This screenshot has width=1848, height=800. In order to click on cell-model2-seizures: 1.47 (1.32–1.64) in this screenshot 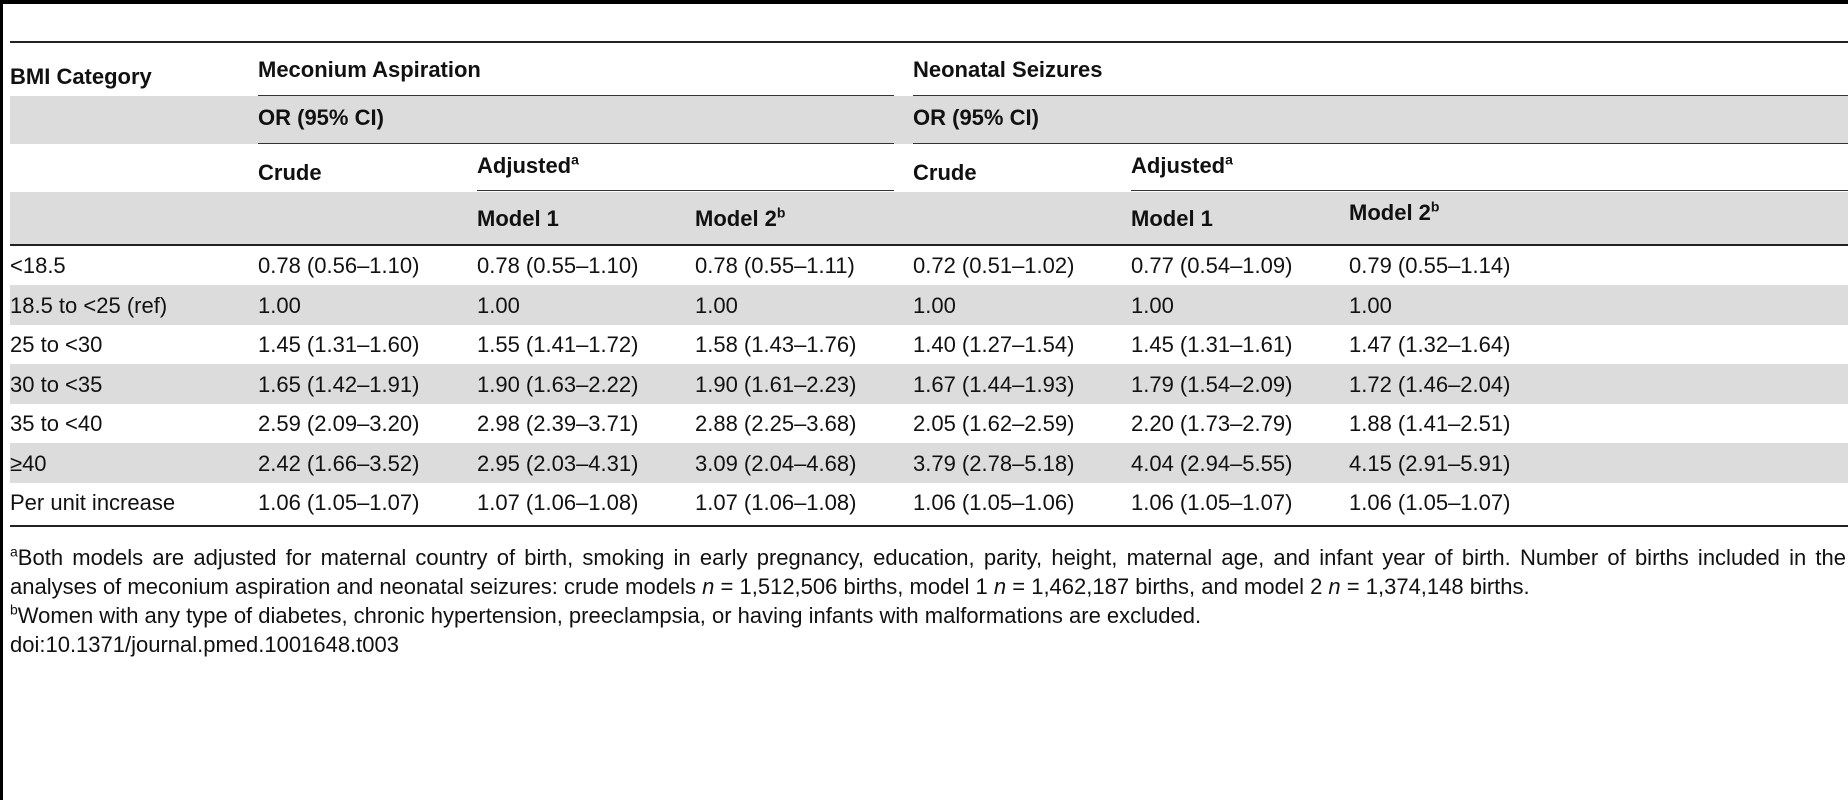, I will do `click(1430, 344)`.